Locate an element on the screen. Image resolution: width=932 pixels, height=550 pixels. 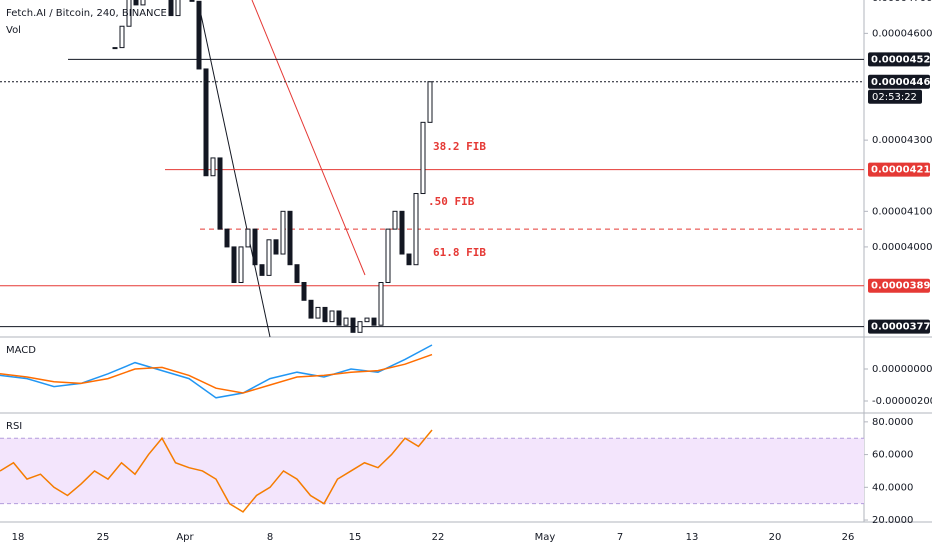
x-tick-label: 26 is located at coordinates (848, 537).